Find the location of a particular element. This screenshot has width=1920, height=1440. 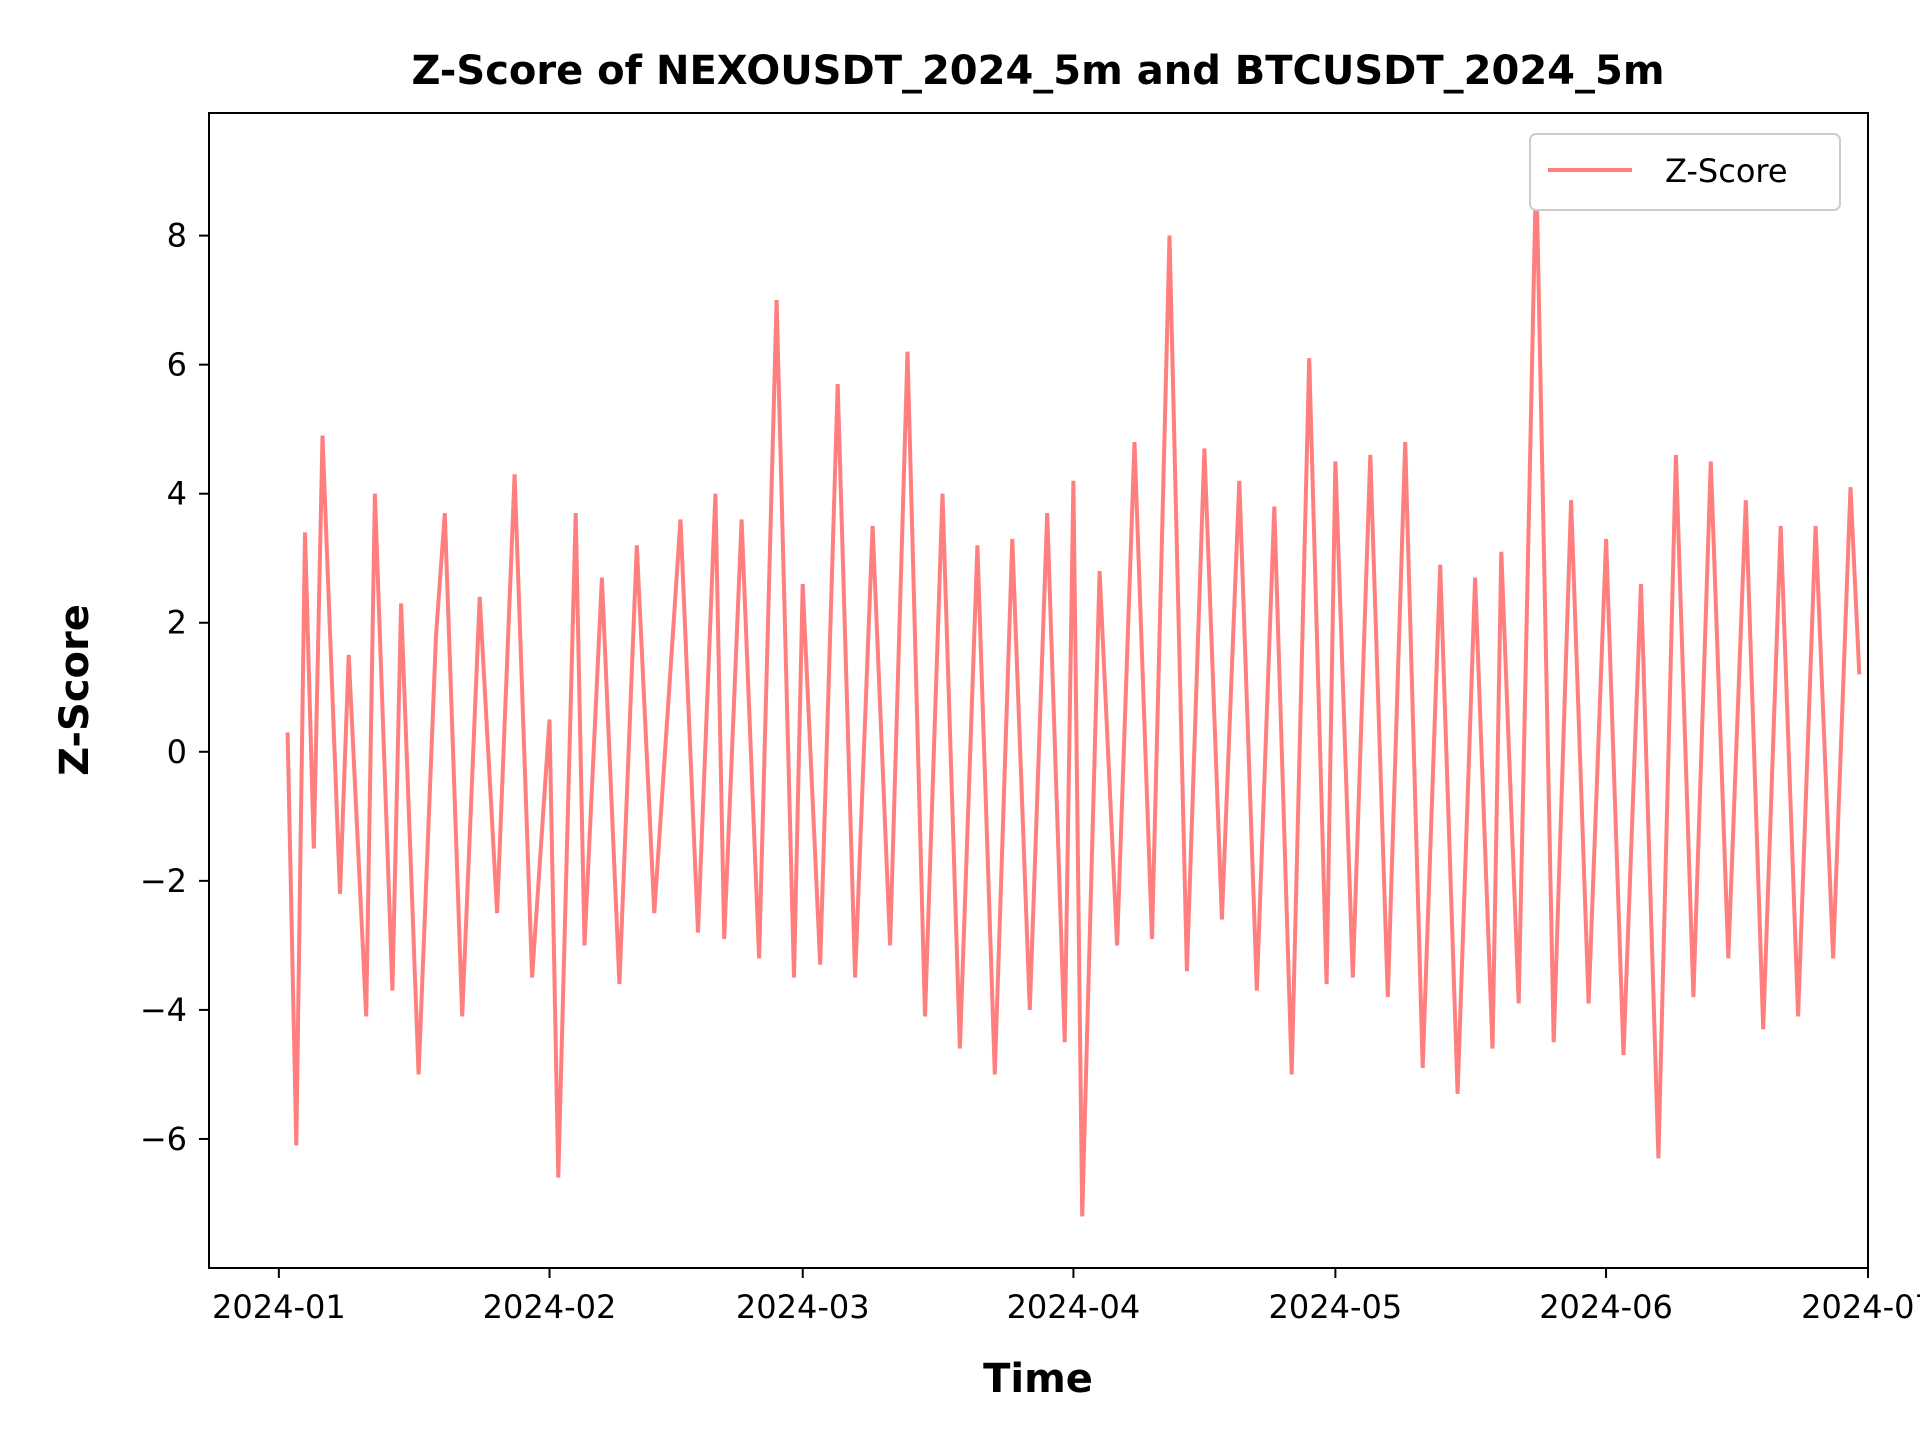

legend-box is located at coordinates (1685, 172).